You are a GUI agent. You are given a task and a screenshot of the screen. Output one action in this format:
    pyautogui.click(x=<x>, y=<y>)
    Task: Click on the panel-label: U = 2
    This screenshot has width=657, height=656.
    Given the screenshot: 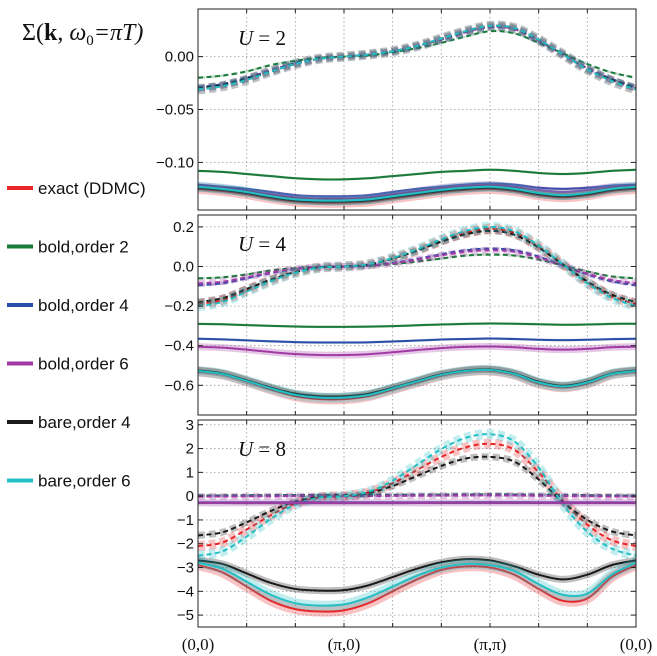 What is the action you would take?
    pyautogui.click(x=262, y=38)
    